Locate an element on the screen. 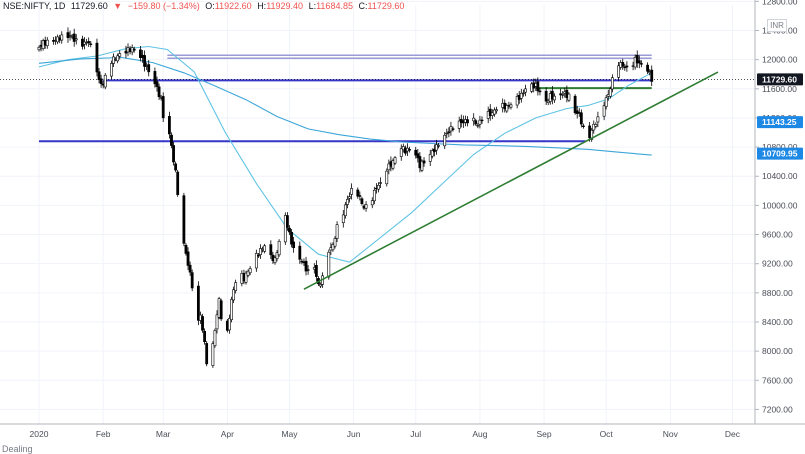 This screenshot has width=805, height=454. price-badges: 11729.60 11143.25 10709.95 is located at coordinates (780, 116).